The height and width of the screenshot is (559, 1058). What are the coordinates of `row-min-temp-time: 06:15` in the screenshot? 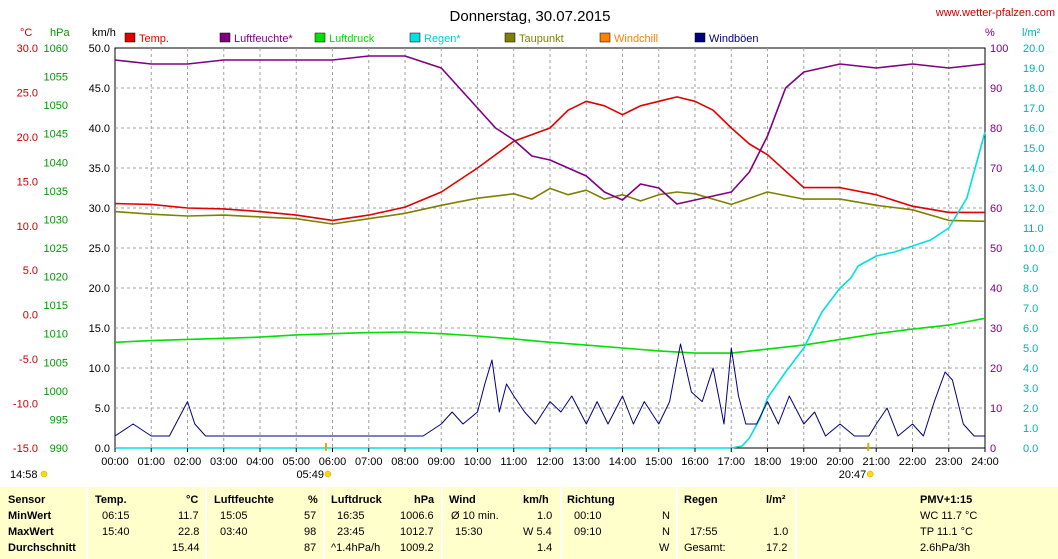 It's located at (116, 516).